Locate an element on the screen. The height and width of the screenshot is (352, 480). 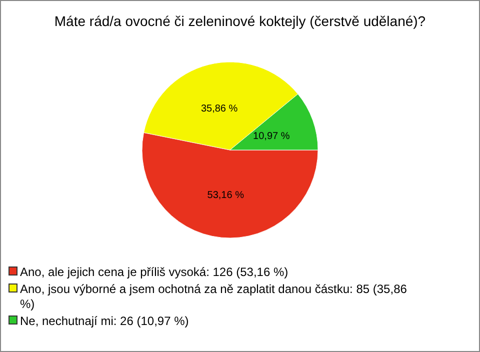
legend-label: Ano, jsou výborné a jsem ochotná za ně zaplatit danou částku: 85 (35,86 %) is located at coordinates (214, 296).